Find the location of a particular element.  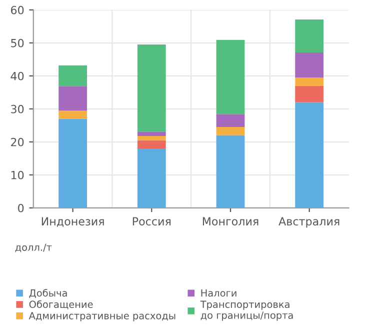

x-tick-label: Монголия is located at coordinates (230, 221).